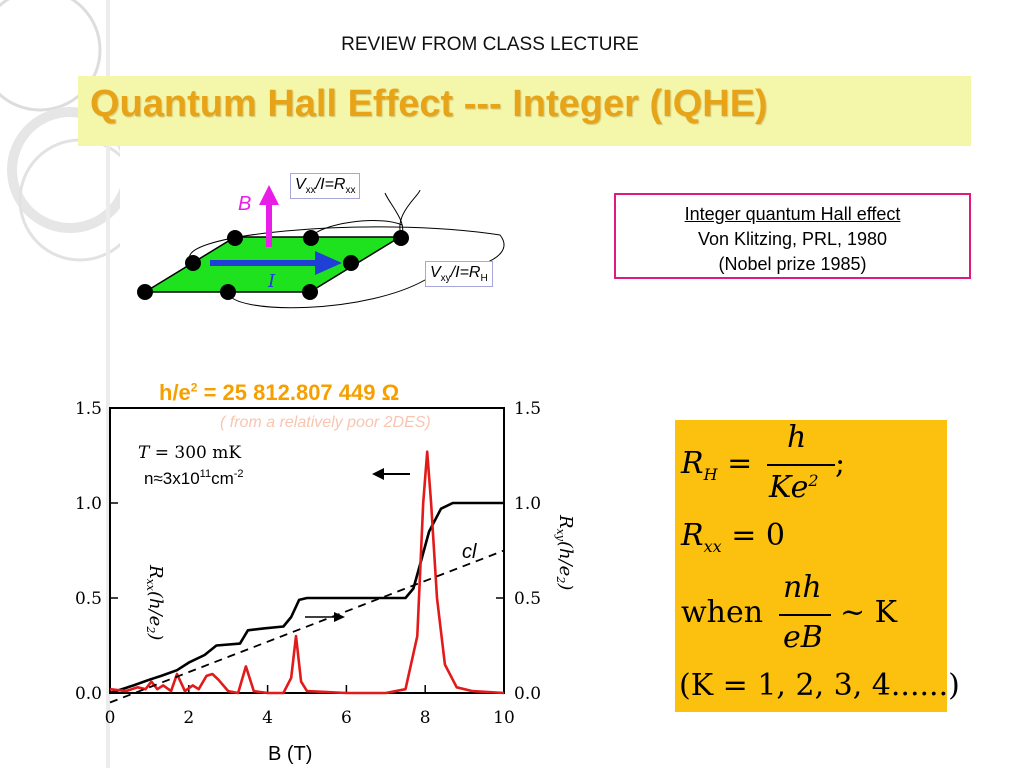  Describe the element at coordinates (267, 718) in the screenshot. I see `x-tick-label: 4` at that location.